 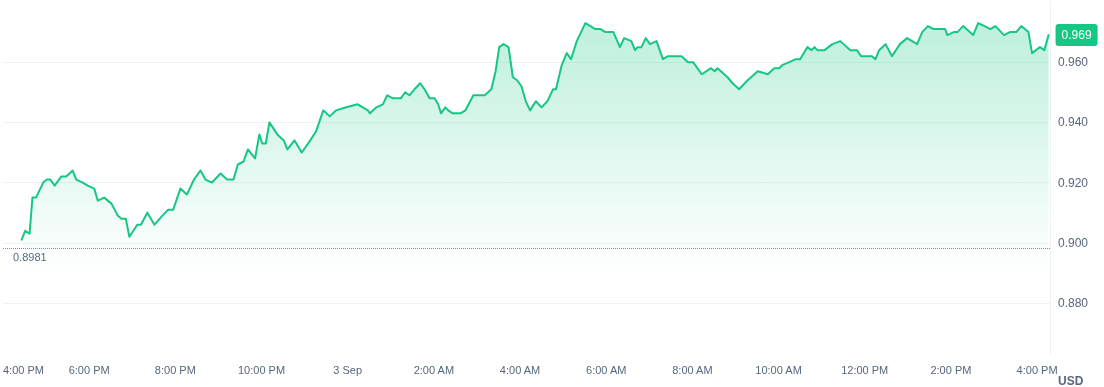 What do you see at coordinates (30, 256) in the screenshot?
I see `ref-line-label: 0.8981` at bounding box center [30, 256].